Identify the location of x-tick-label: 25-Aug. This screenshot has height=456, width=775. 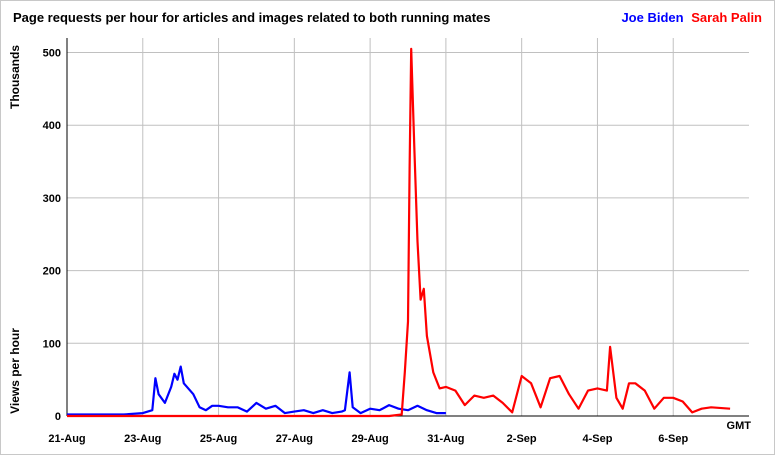
(218, 439).